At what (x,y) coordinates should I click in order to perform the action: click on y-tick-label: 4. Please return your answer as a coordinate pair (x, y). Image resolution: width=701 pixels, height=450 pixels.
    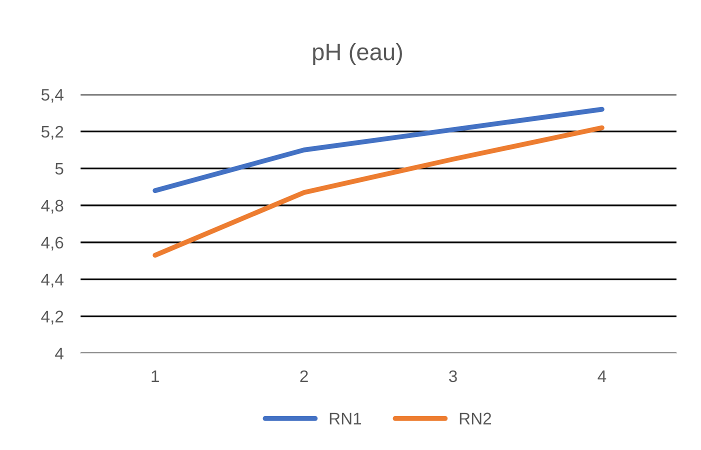
    Looking at the image, I should click on (59, 354).